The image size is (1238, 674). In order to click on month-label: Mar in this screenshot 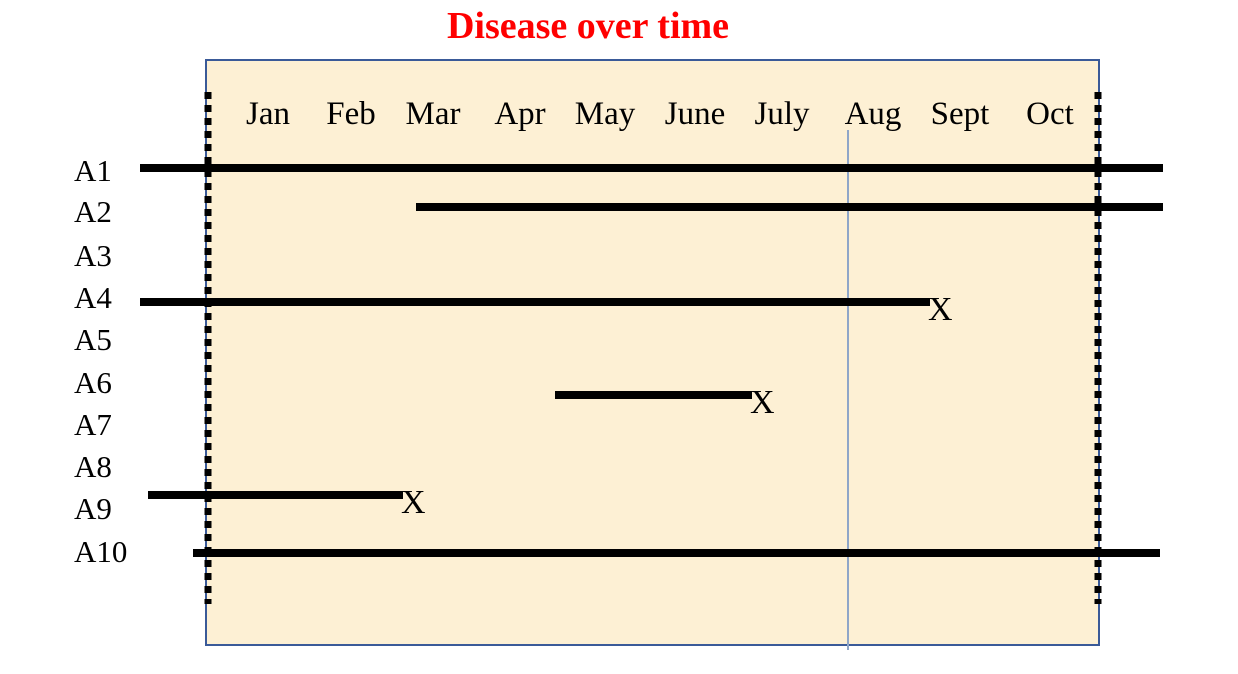, I will do `click(433, 114)`.